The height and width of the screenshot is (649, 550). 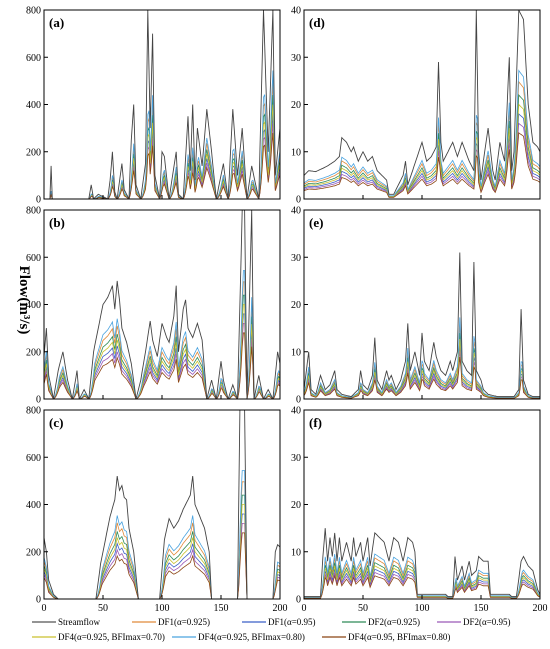 I want to click on panel-b: 0 200 400 600 800 (b), so click(x=153, y=306).